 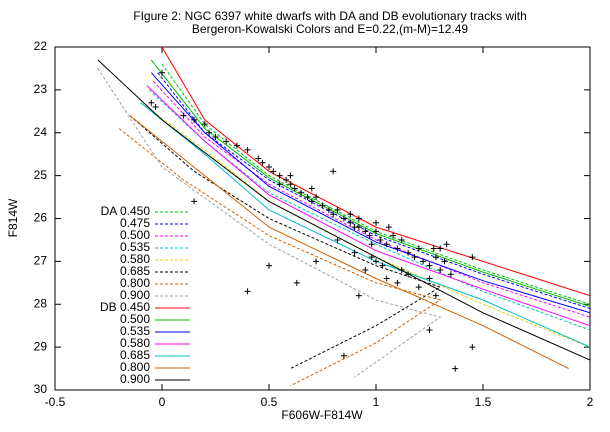 I want to click on y-tick-label: 29, so click(x=41, y=346).